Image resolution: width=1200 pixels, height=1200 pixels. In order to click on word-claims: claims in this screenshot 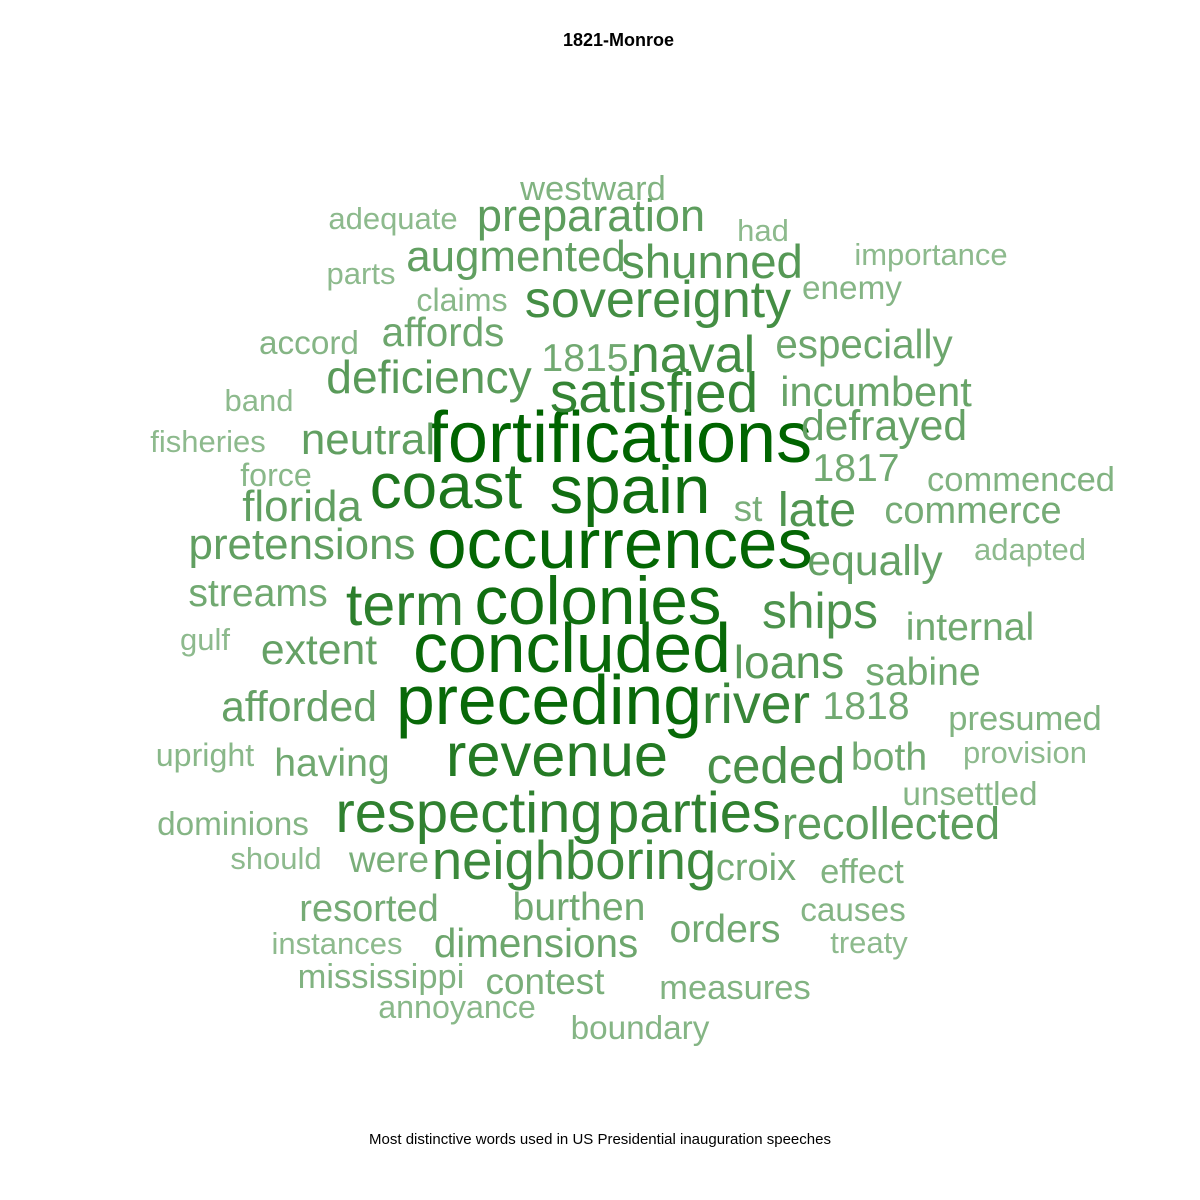, I will do `click(461, 300)`.